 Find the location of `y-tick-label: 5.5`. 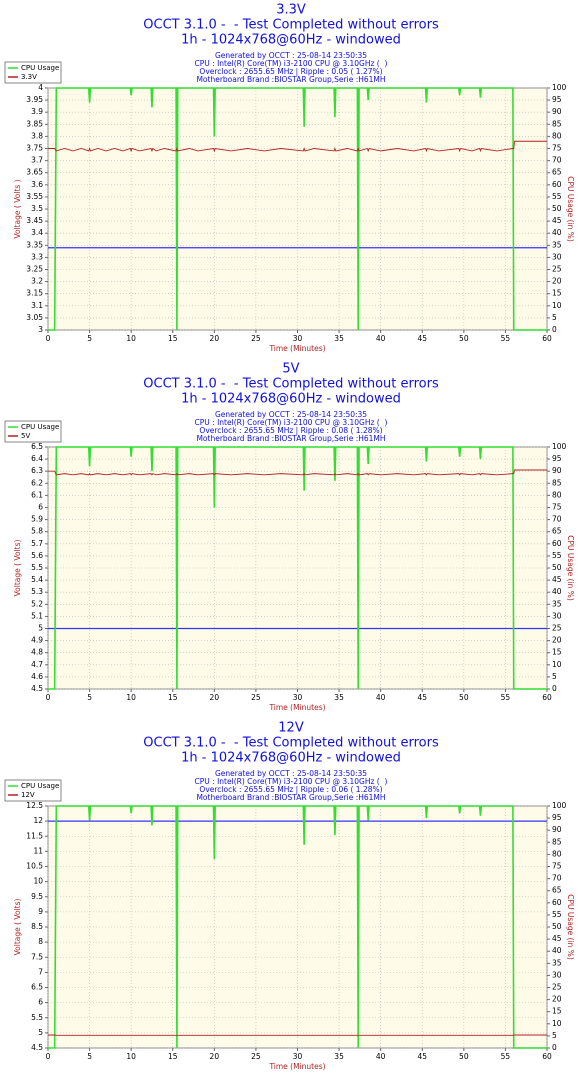

y-tick-label: 5.5 is located at coordinates (37, 1017).